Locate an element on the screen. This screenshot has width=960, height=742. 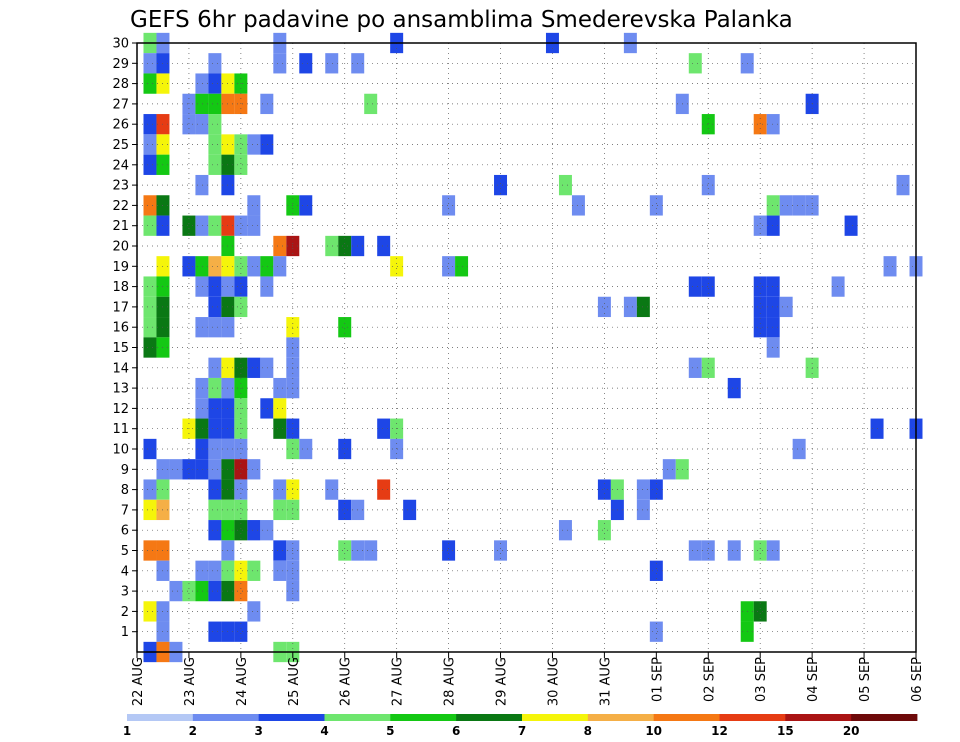
y-tick-label: 27 is located at coordinates (120, 104).